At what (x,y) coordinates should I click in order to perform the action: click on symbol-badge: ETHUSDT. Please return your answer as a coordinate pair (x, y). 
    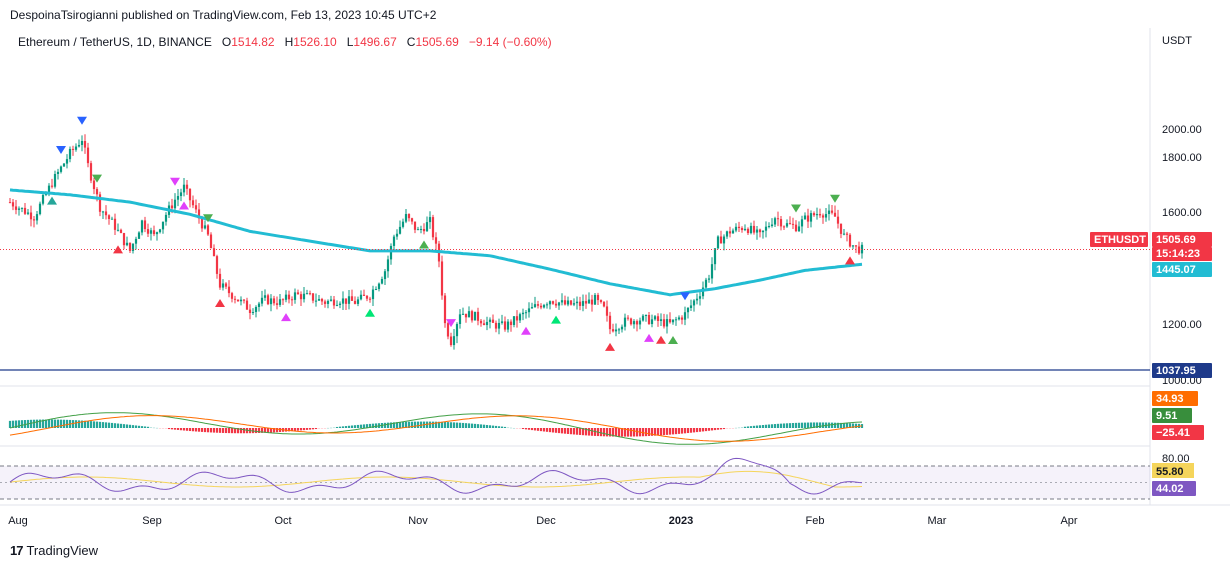
    Looking at the image, I should click on (1120, 240).